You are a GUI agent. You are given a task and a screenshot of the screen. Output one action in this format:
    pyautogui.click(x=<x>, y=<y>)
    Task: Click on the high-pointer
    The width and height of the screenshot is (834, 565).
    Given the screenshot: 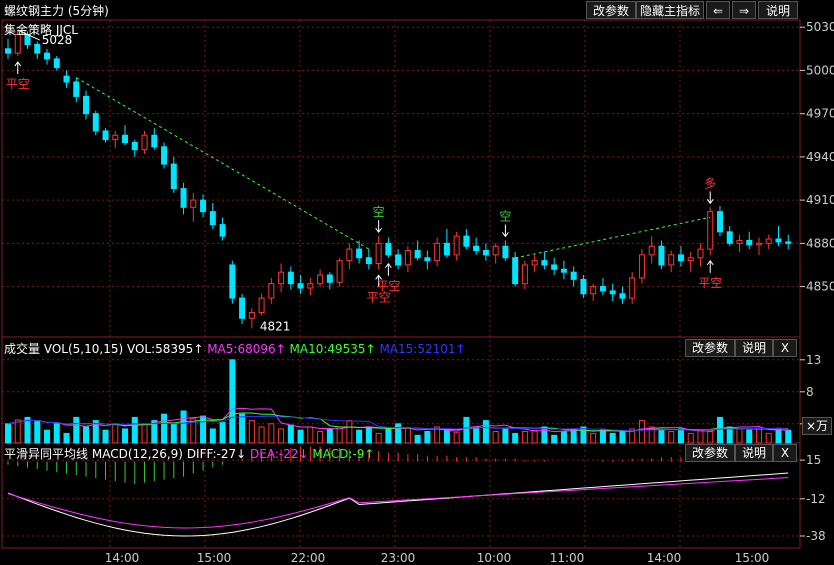 What is the action you would take?
    pyautogui.click(x=28, y=35)
    